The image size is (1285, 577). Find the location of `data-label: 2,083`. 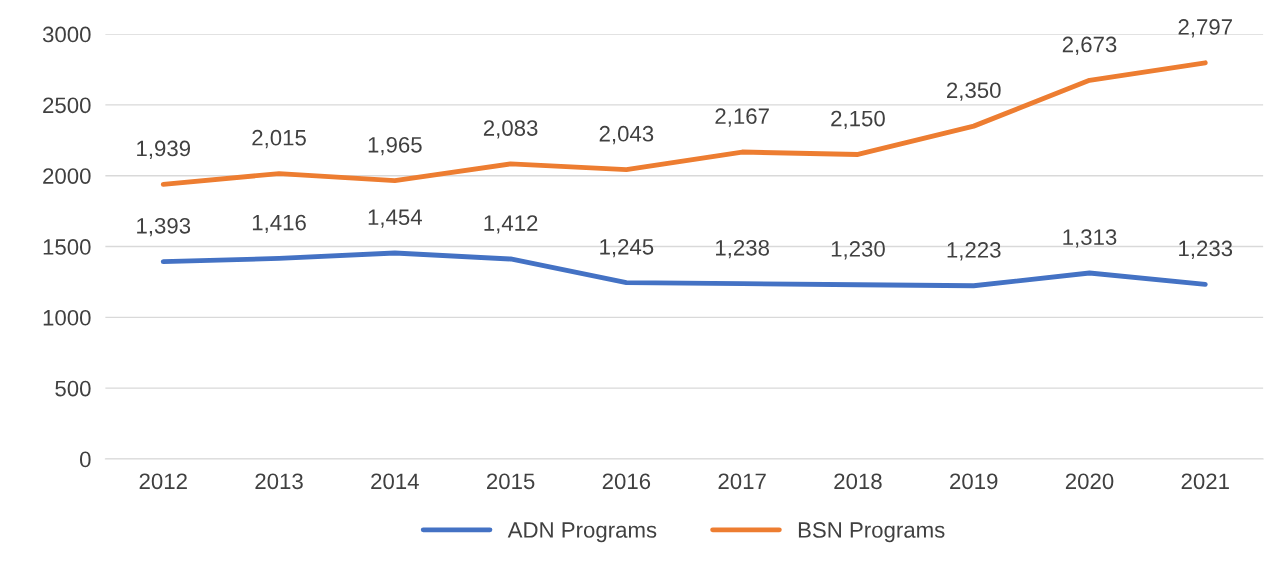

data-label: 2,083 is located at coordinates (510, 129).